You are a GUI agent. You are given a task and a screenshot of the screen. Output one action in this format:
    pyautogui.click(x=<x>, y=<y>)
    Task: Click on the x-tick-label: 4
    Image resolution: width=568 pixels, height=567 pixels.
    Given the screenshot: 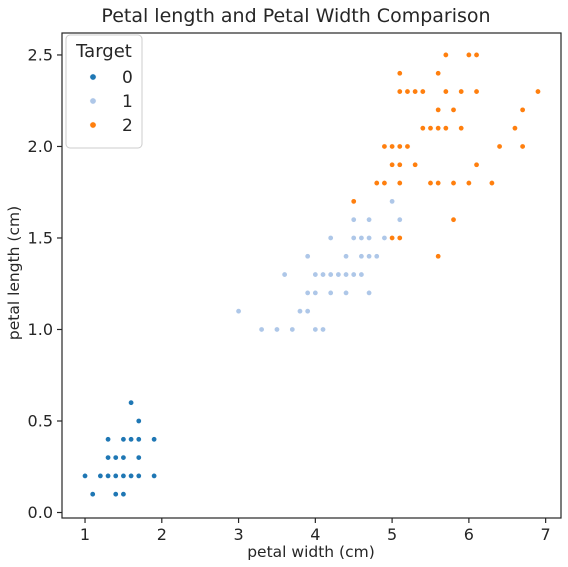 What is the action you would take?
    pyautogui.click(x=315, y=534)
    